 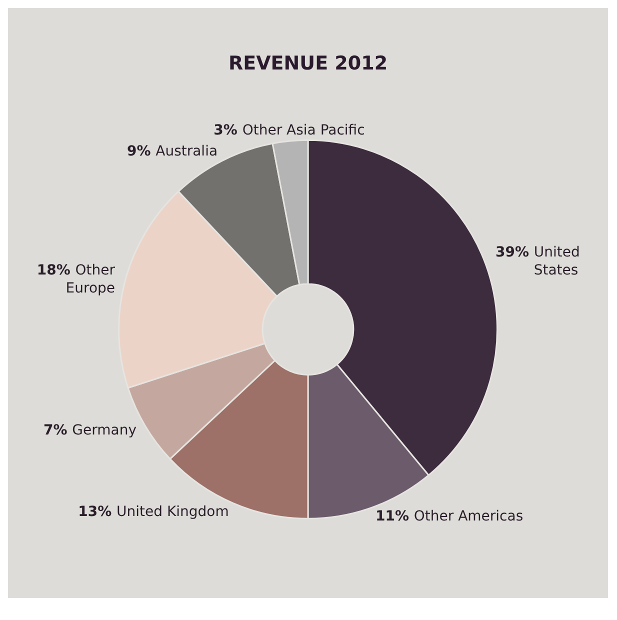 What do you see at coordinates (58, 430) in the screenshot?
I see `data-label: 7%` at bounding box center [58, 430].